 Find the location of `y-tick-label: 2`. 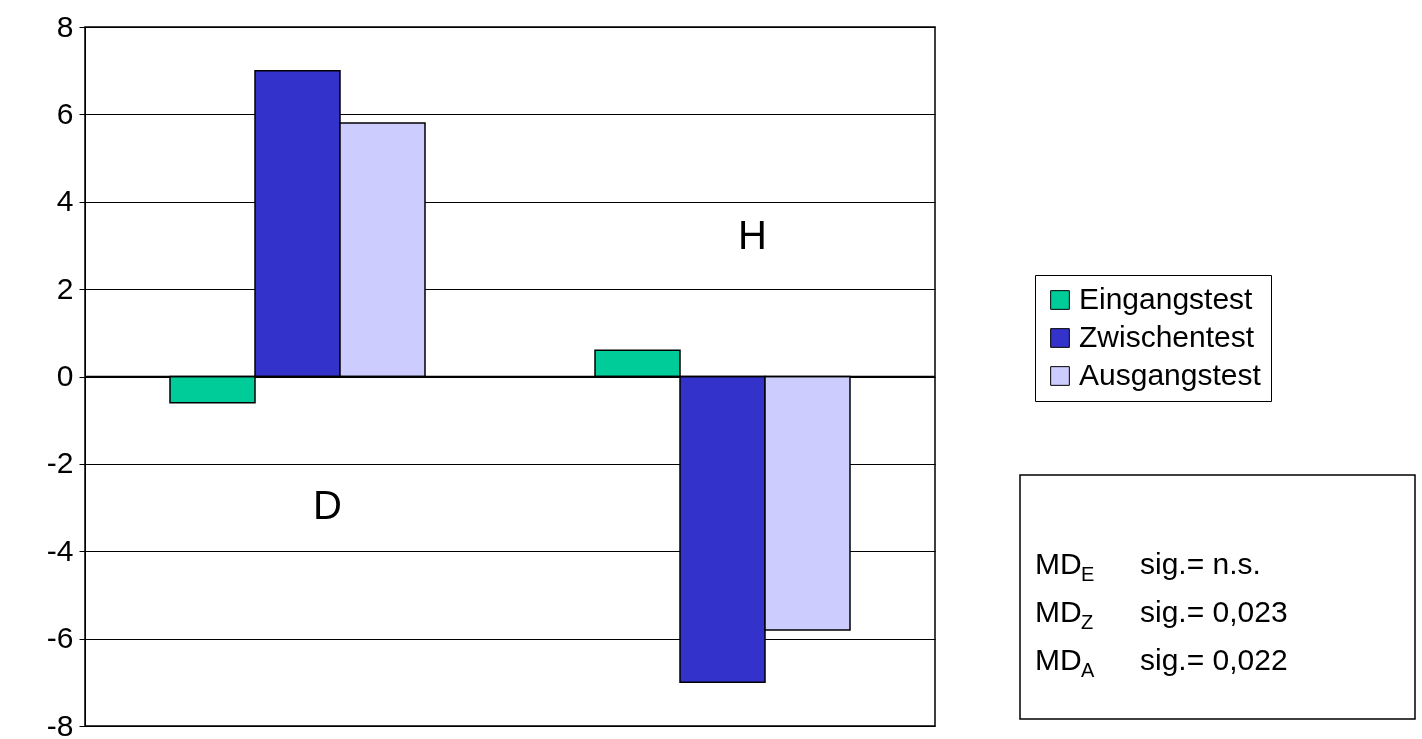

y-tick-label: 2 is located at coordinates (65, 288).